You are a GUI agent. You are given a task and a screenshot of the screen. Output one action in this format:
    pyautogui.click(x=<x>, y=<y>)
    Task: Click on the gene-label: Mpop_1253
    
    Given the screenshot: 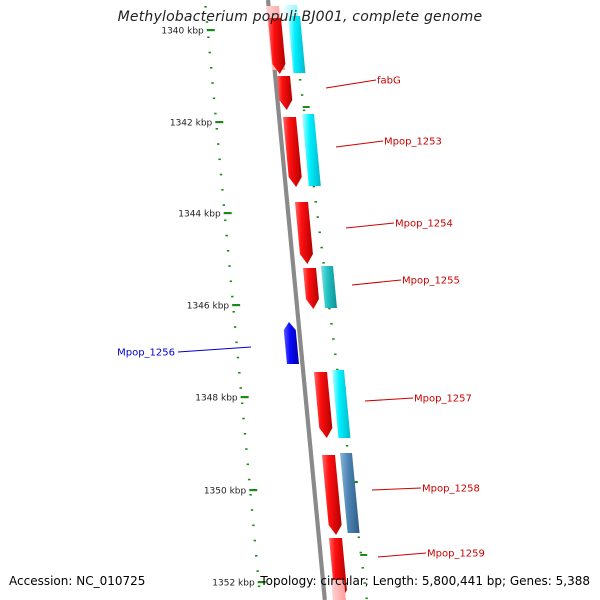 What is the action you would take?
    pyautogui.click(x=413, y=142)
    